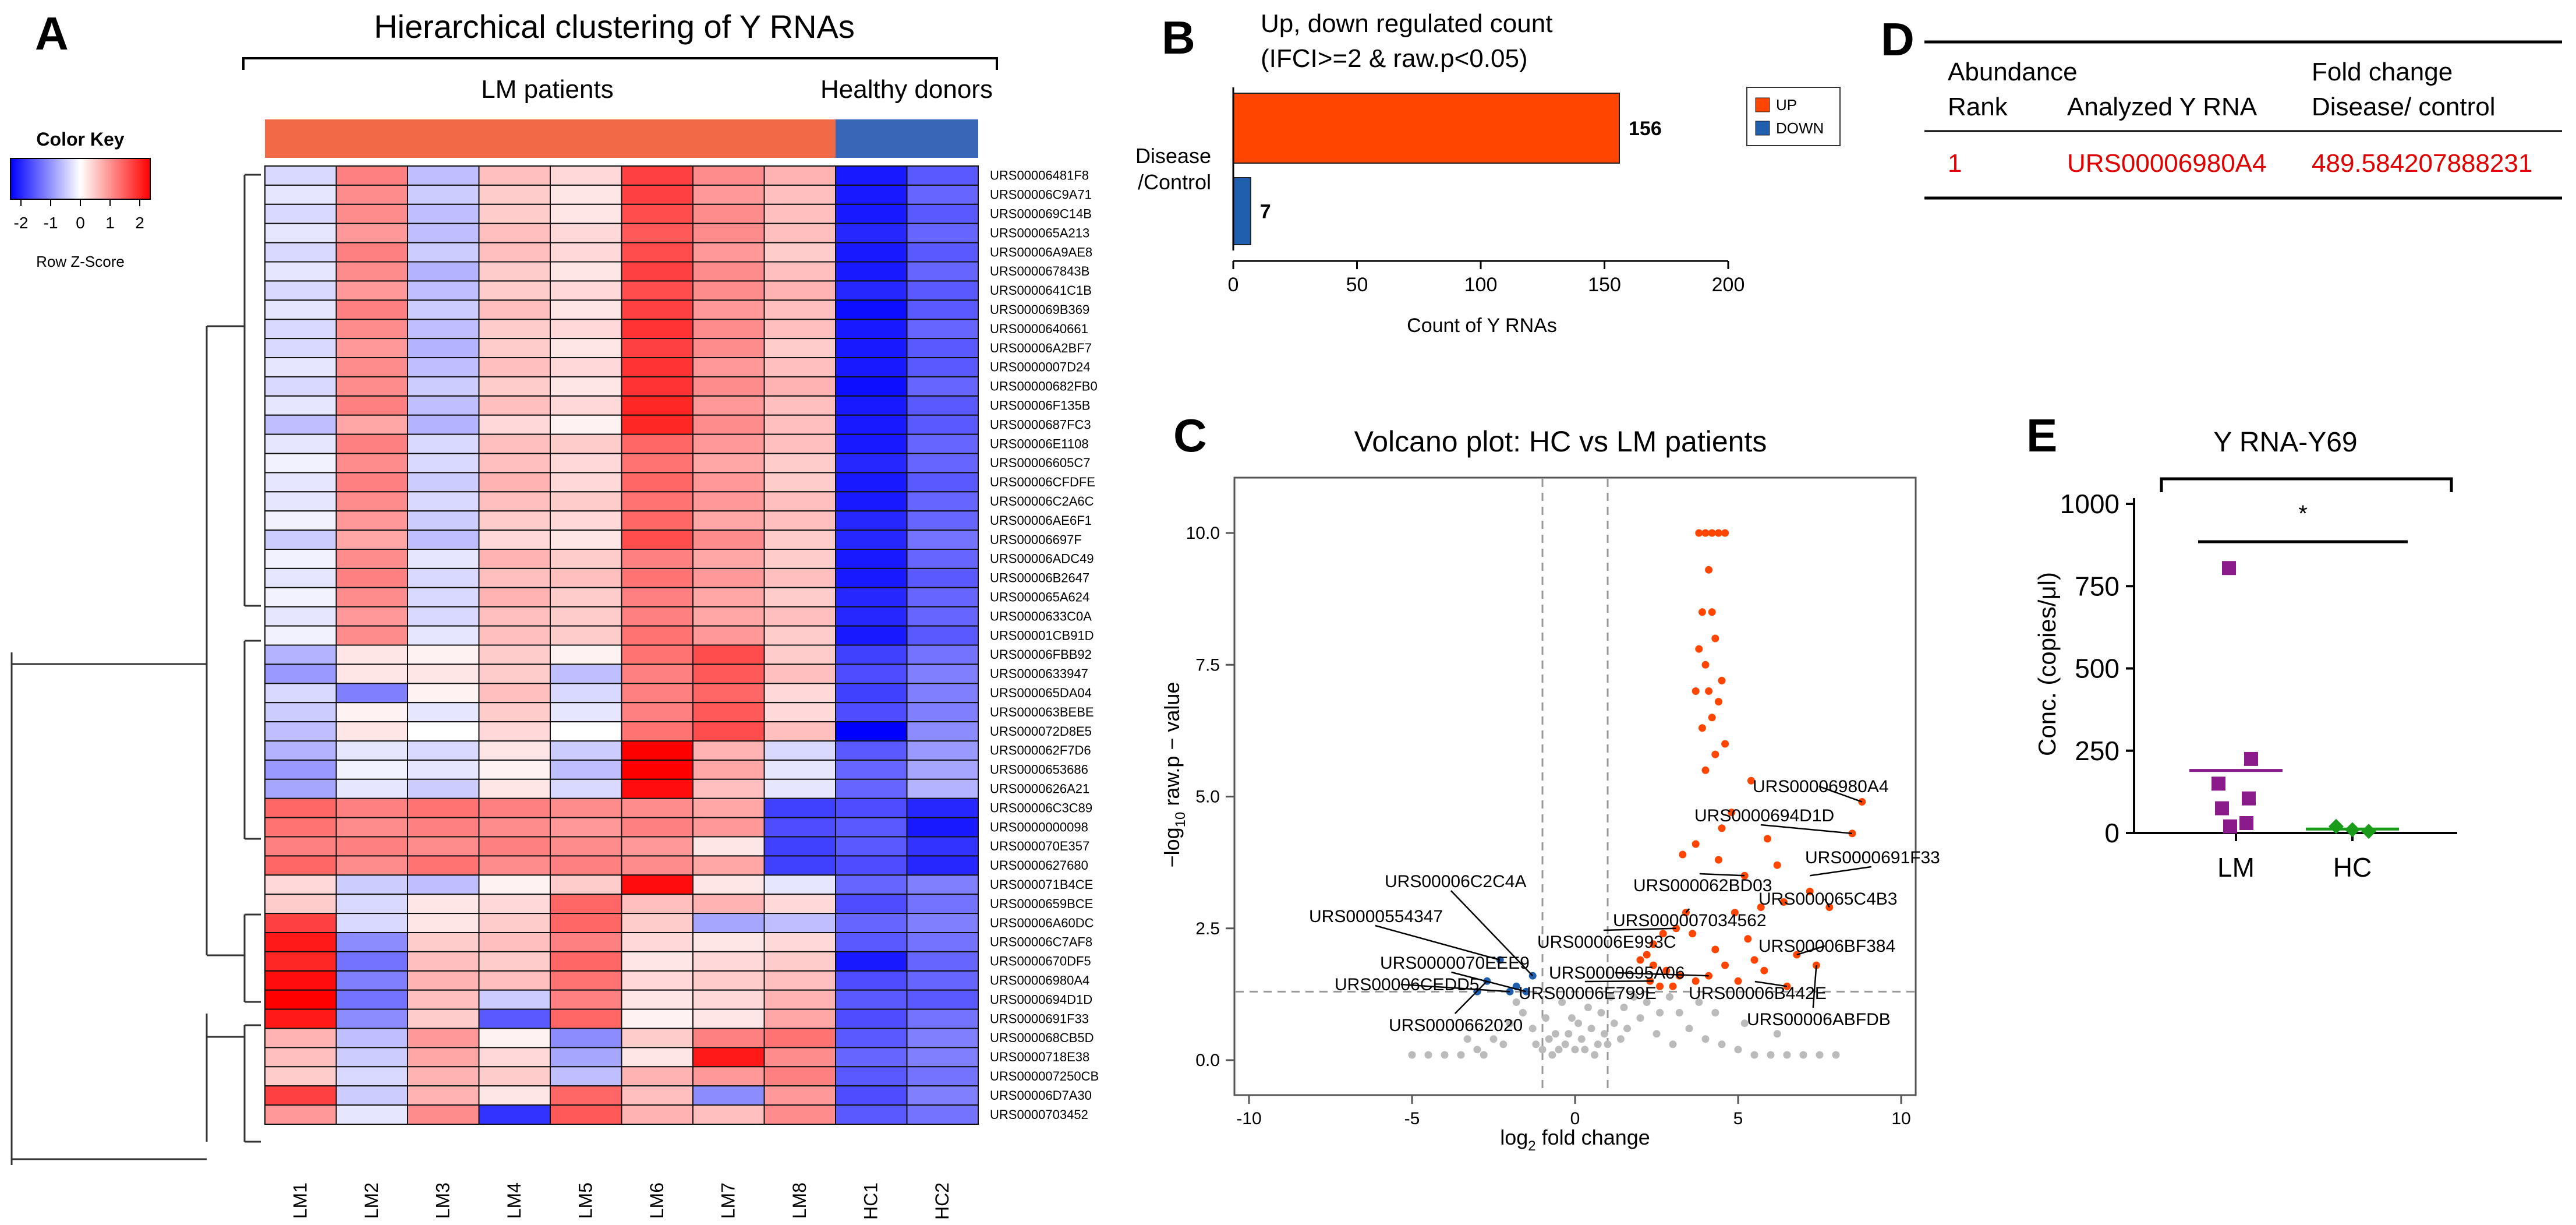  I want to click on heatmap-row-label: URS00006E1108, so click(1039, 443).